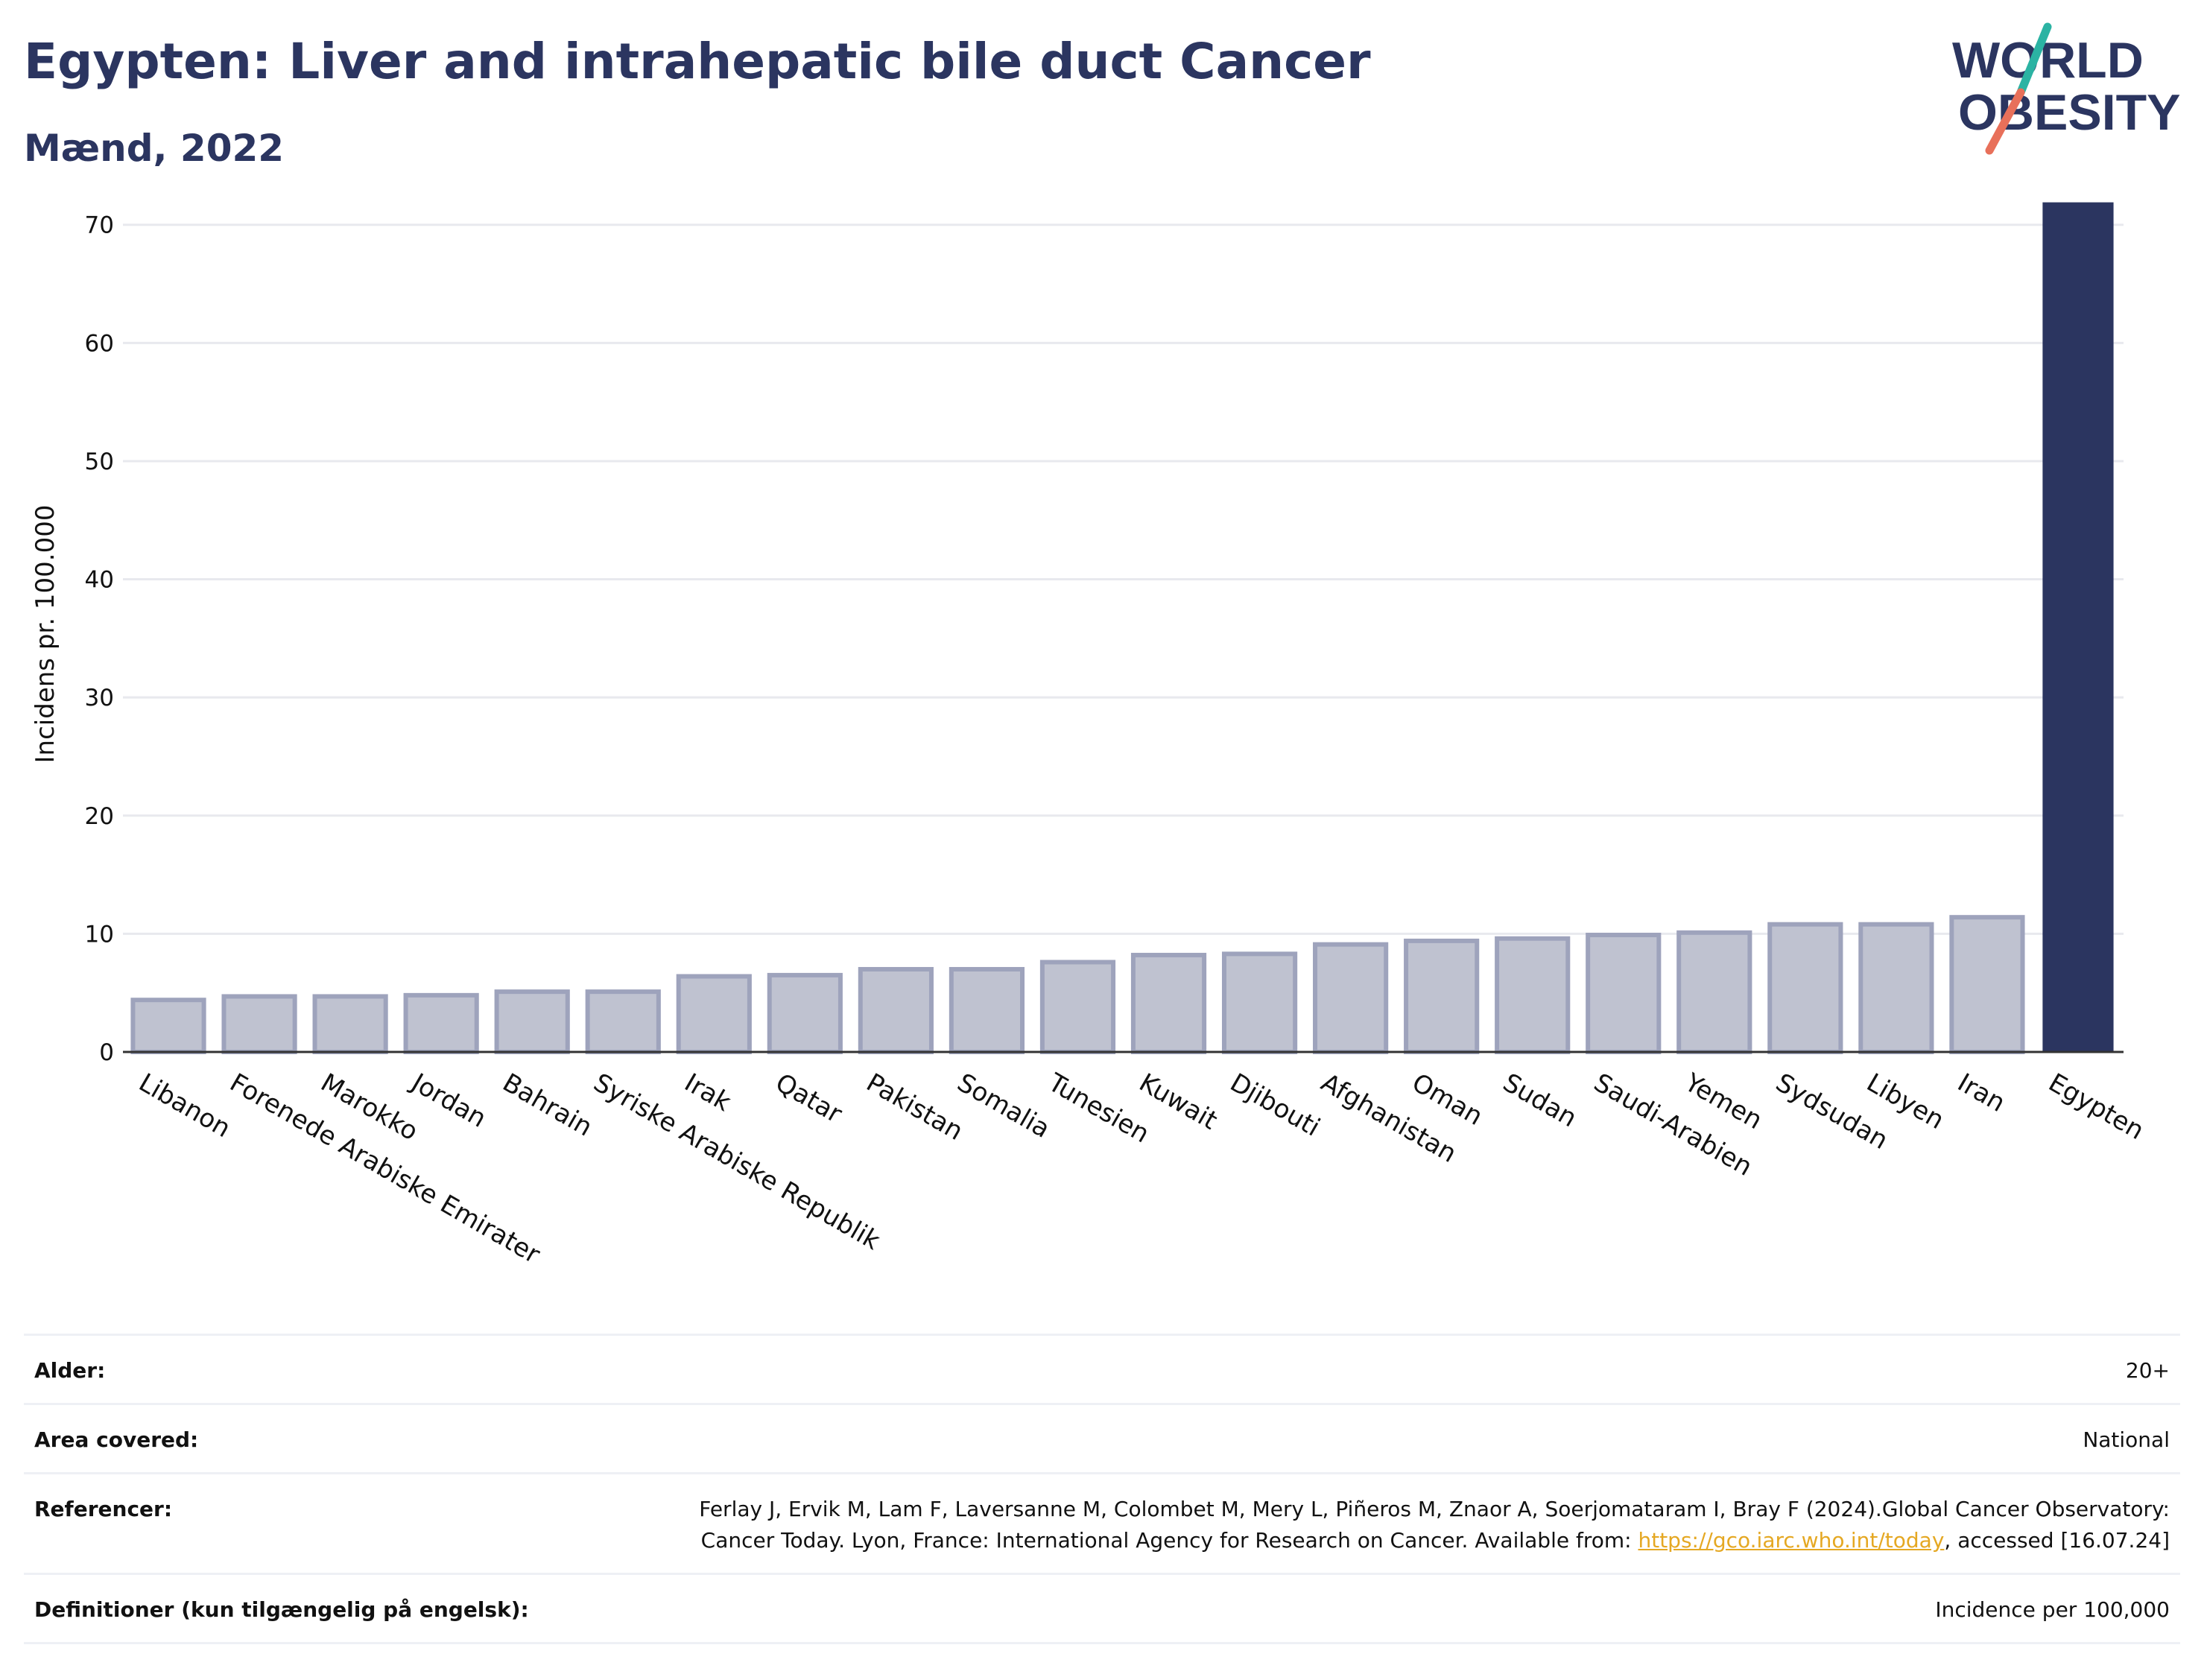 The width and height of the screenshot is (2204, 1680). I want to click on y-tick-label: 20, so click(99, 816).